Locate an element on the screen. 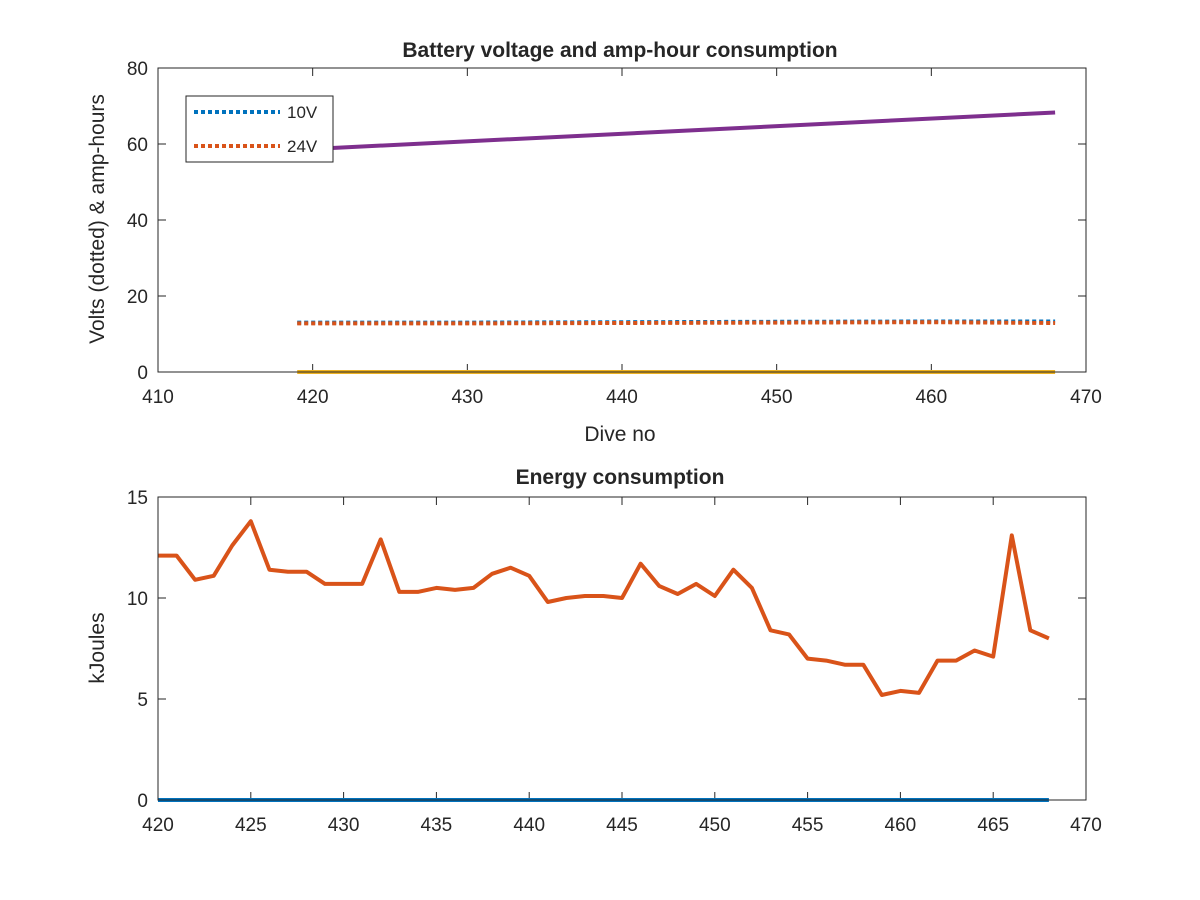  y-tick-label: 20 is located at coordinates (137, 297).